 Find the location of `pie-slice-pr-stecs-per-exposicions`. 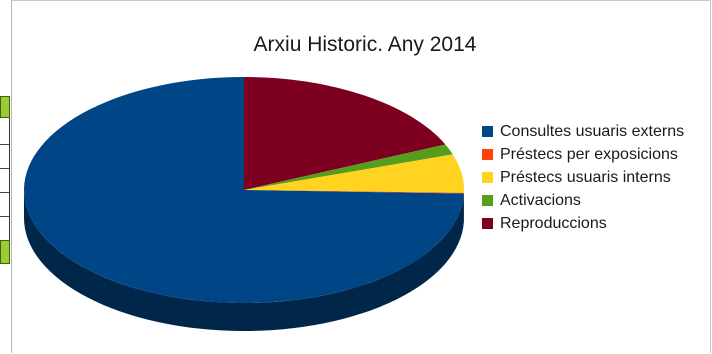

pie-slice-pr-stecs-per-exposicions is located at coordinates (354, 192).